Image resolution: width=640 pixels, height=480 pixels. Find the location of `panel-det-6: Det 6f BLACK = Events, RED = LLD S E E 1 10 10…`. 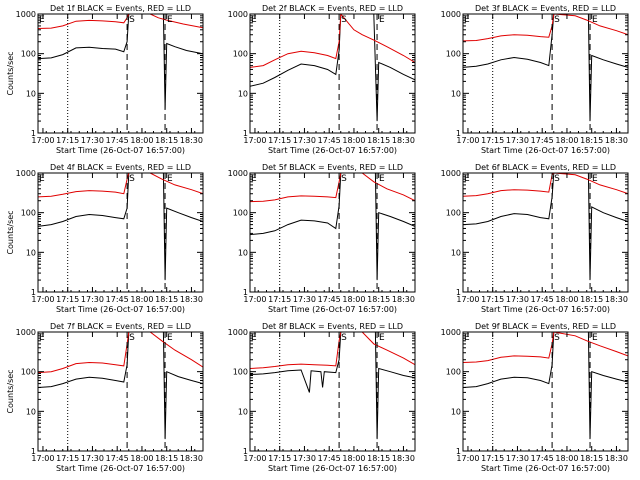

panel-det-6: Det 6f BLACK = Events, RED = LLD S E E 1 10 10… is located at coordinates (535, 238).